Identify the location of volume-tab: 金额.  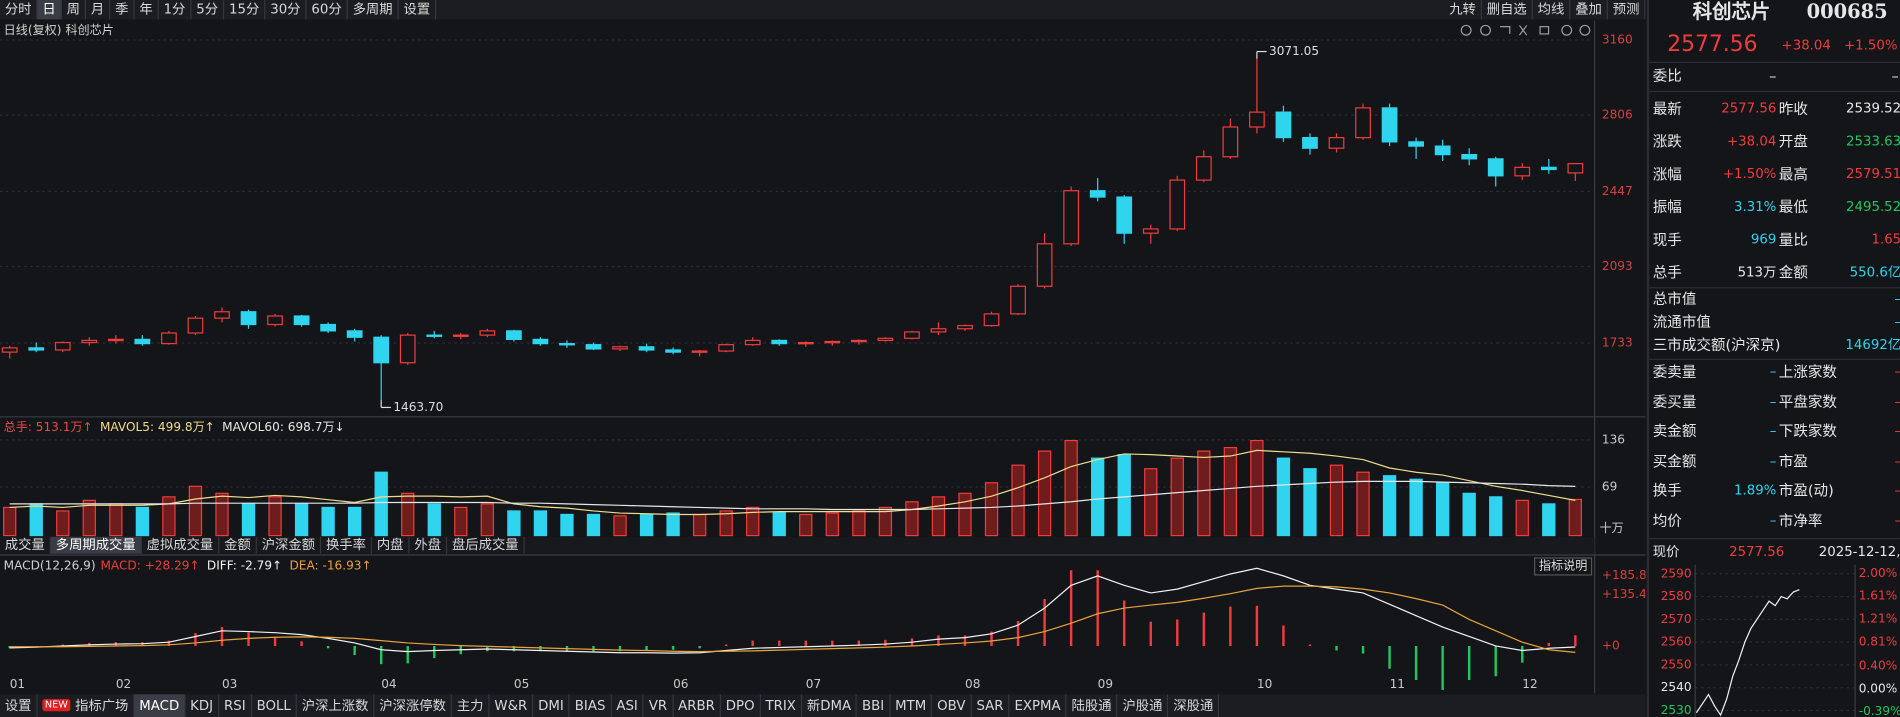
(238, 545).